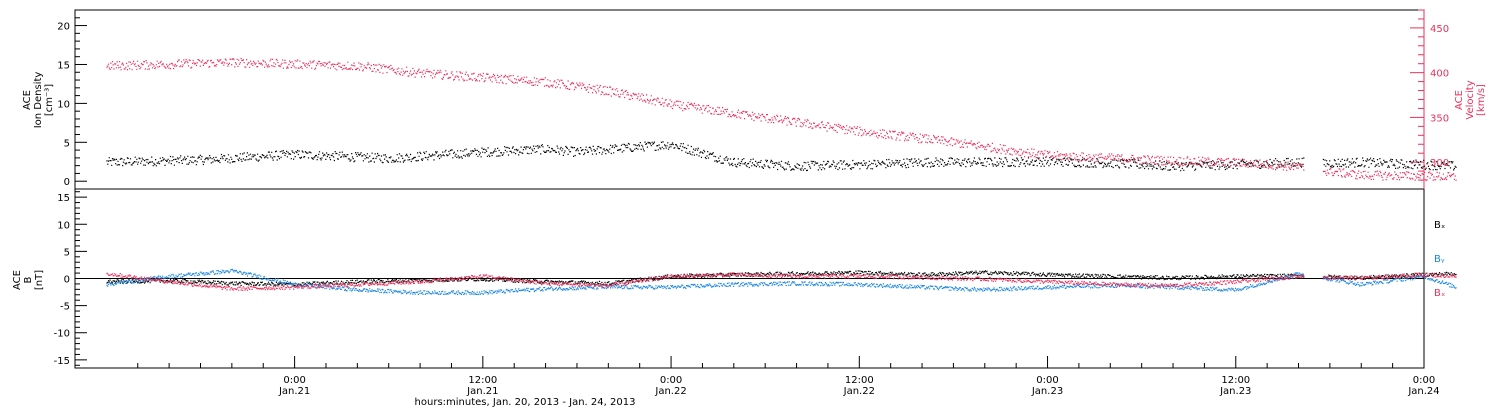 The width and height of the screenshot is (1500, 414). Describe the element at coordinates (1470, 99) in the screenshot. I see `ylabel-top-right: Velocity` at that location.